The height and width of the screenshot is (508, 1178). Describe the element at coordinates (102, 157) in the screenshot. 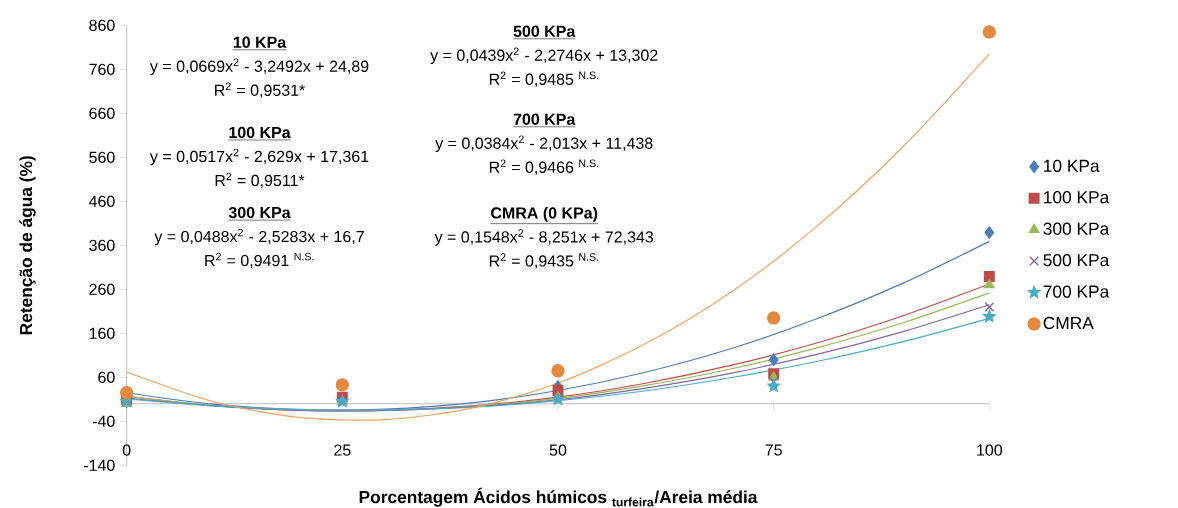

I see `y-tick-label: 560` at that location.